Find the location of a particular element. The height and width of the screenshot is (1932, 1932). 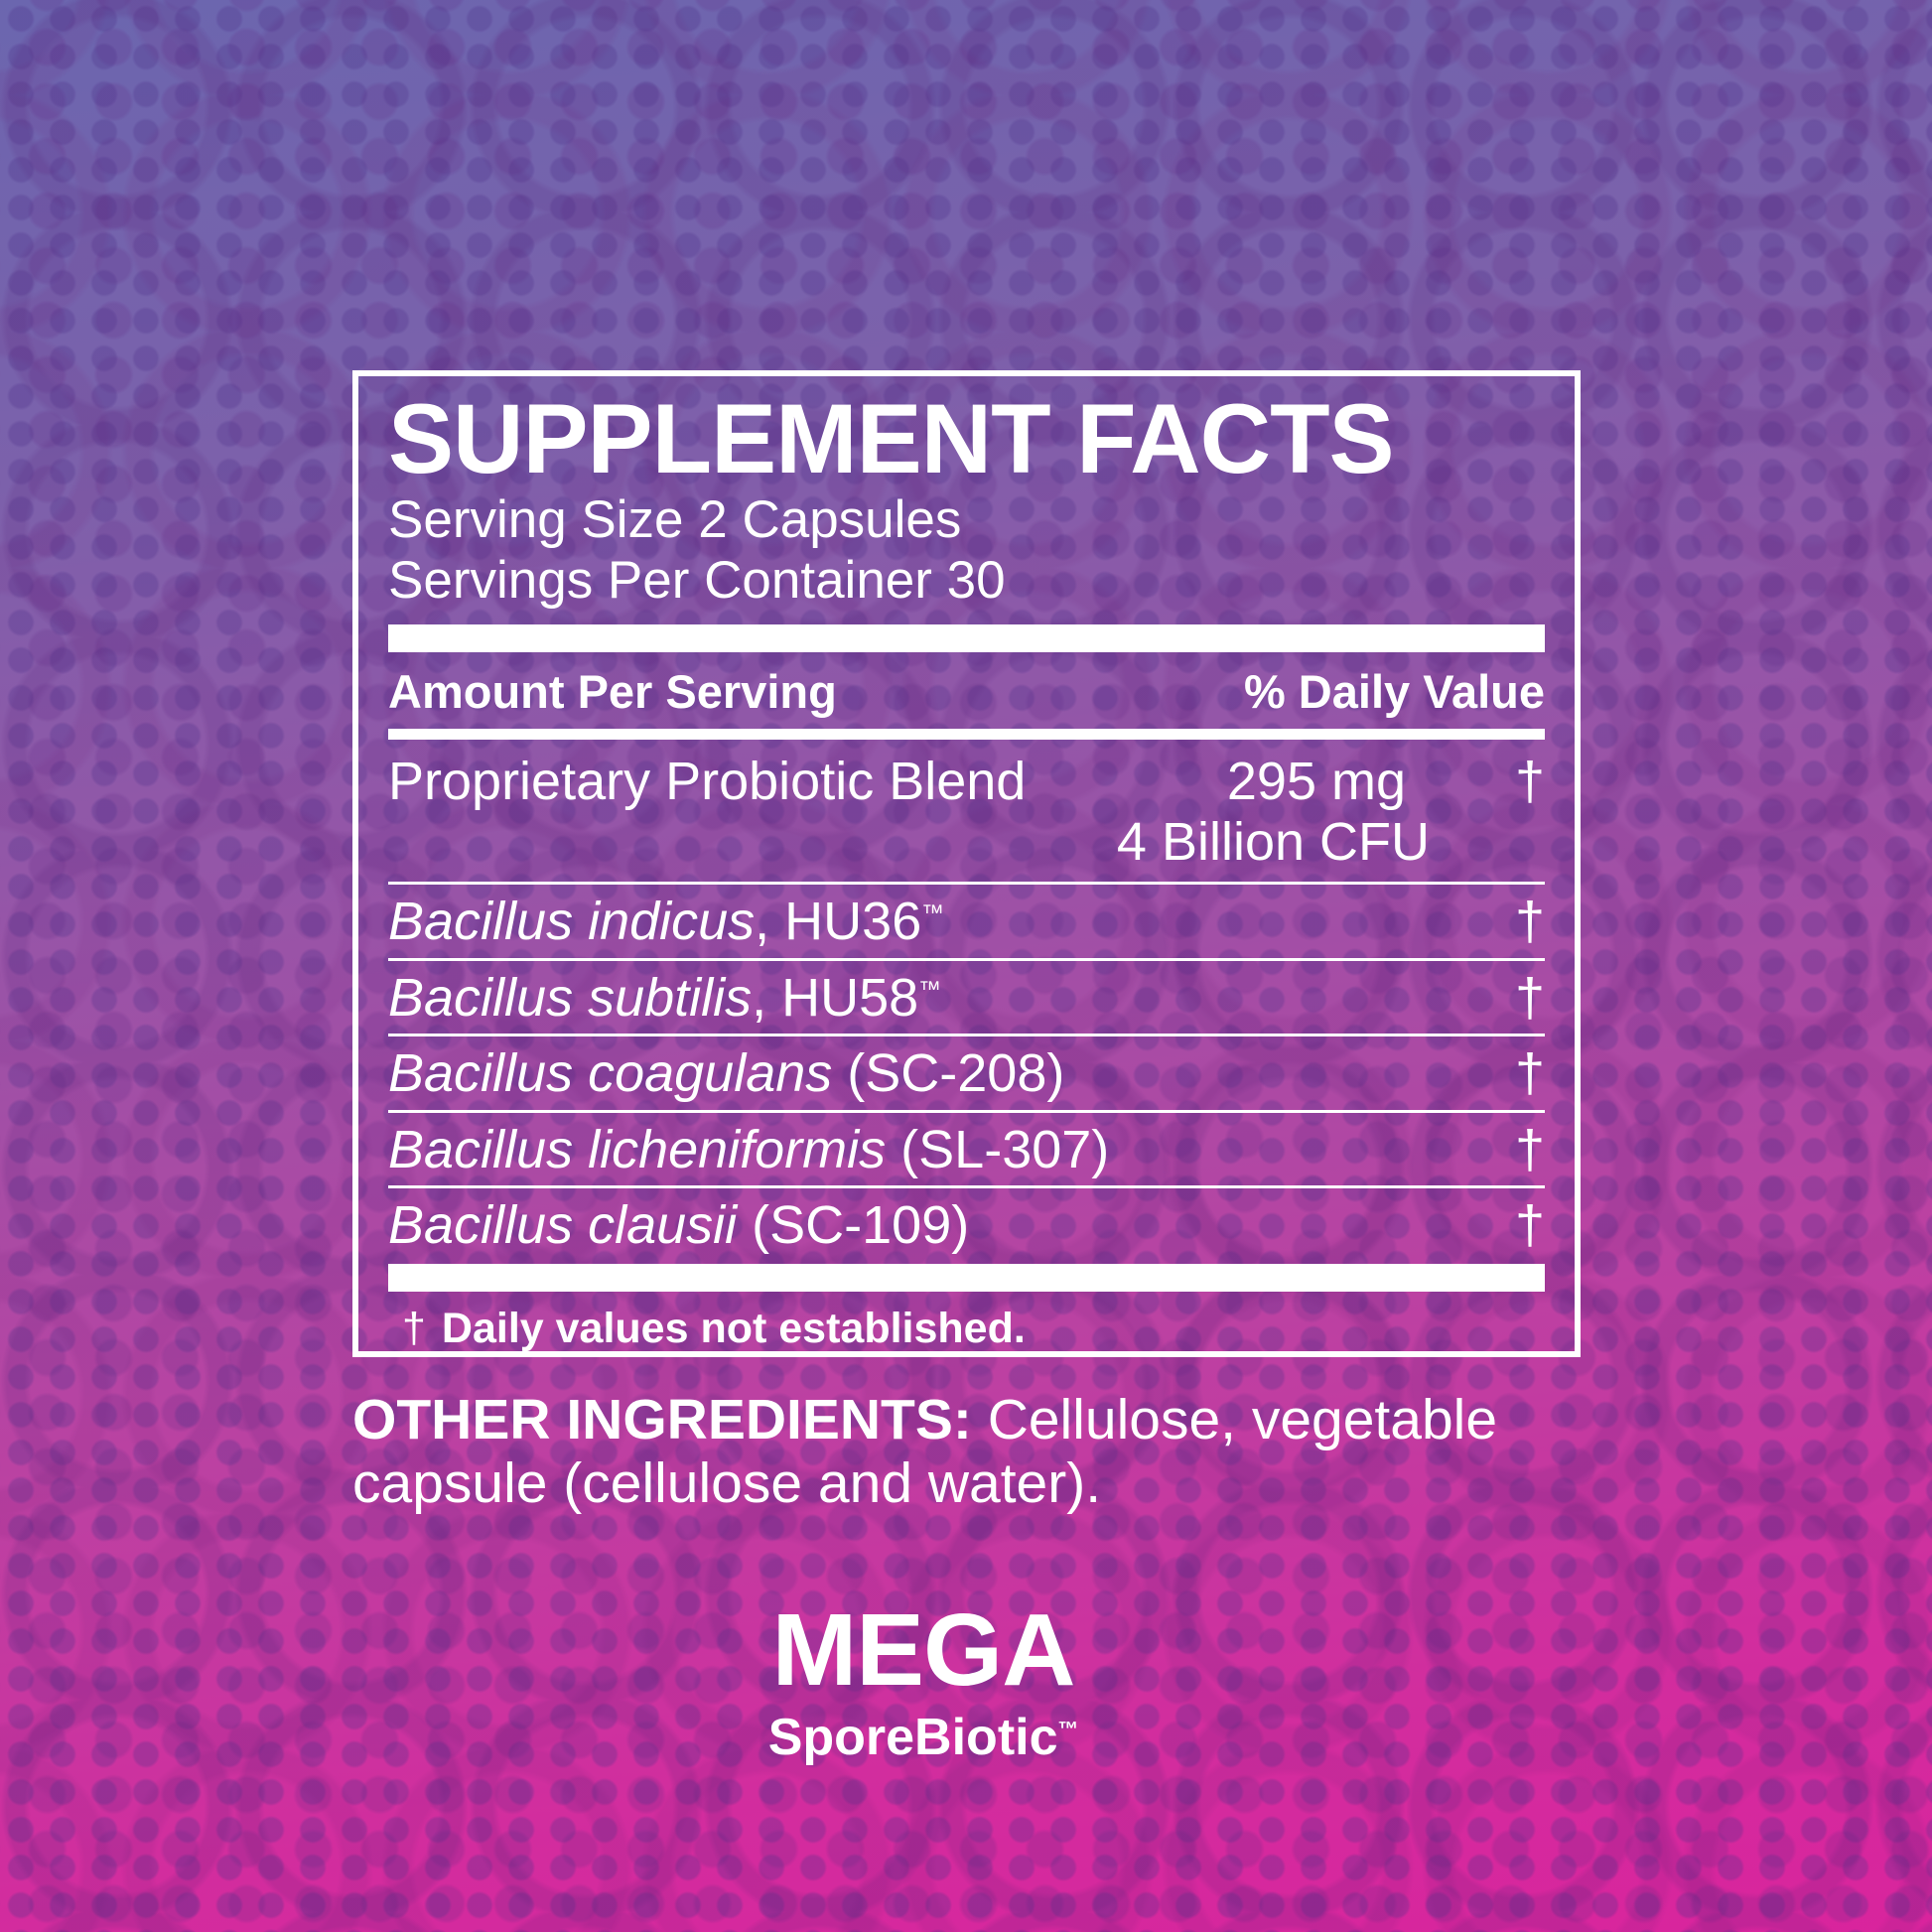

brand-name: MEGA is located at coordinates (923, 1650).